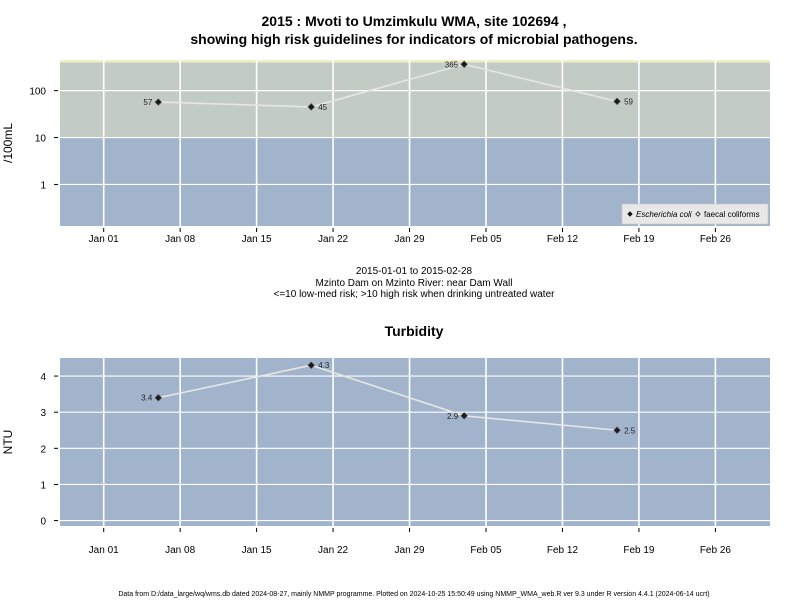  I want to click on data-label: 4.3, so click(324, 365).